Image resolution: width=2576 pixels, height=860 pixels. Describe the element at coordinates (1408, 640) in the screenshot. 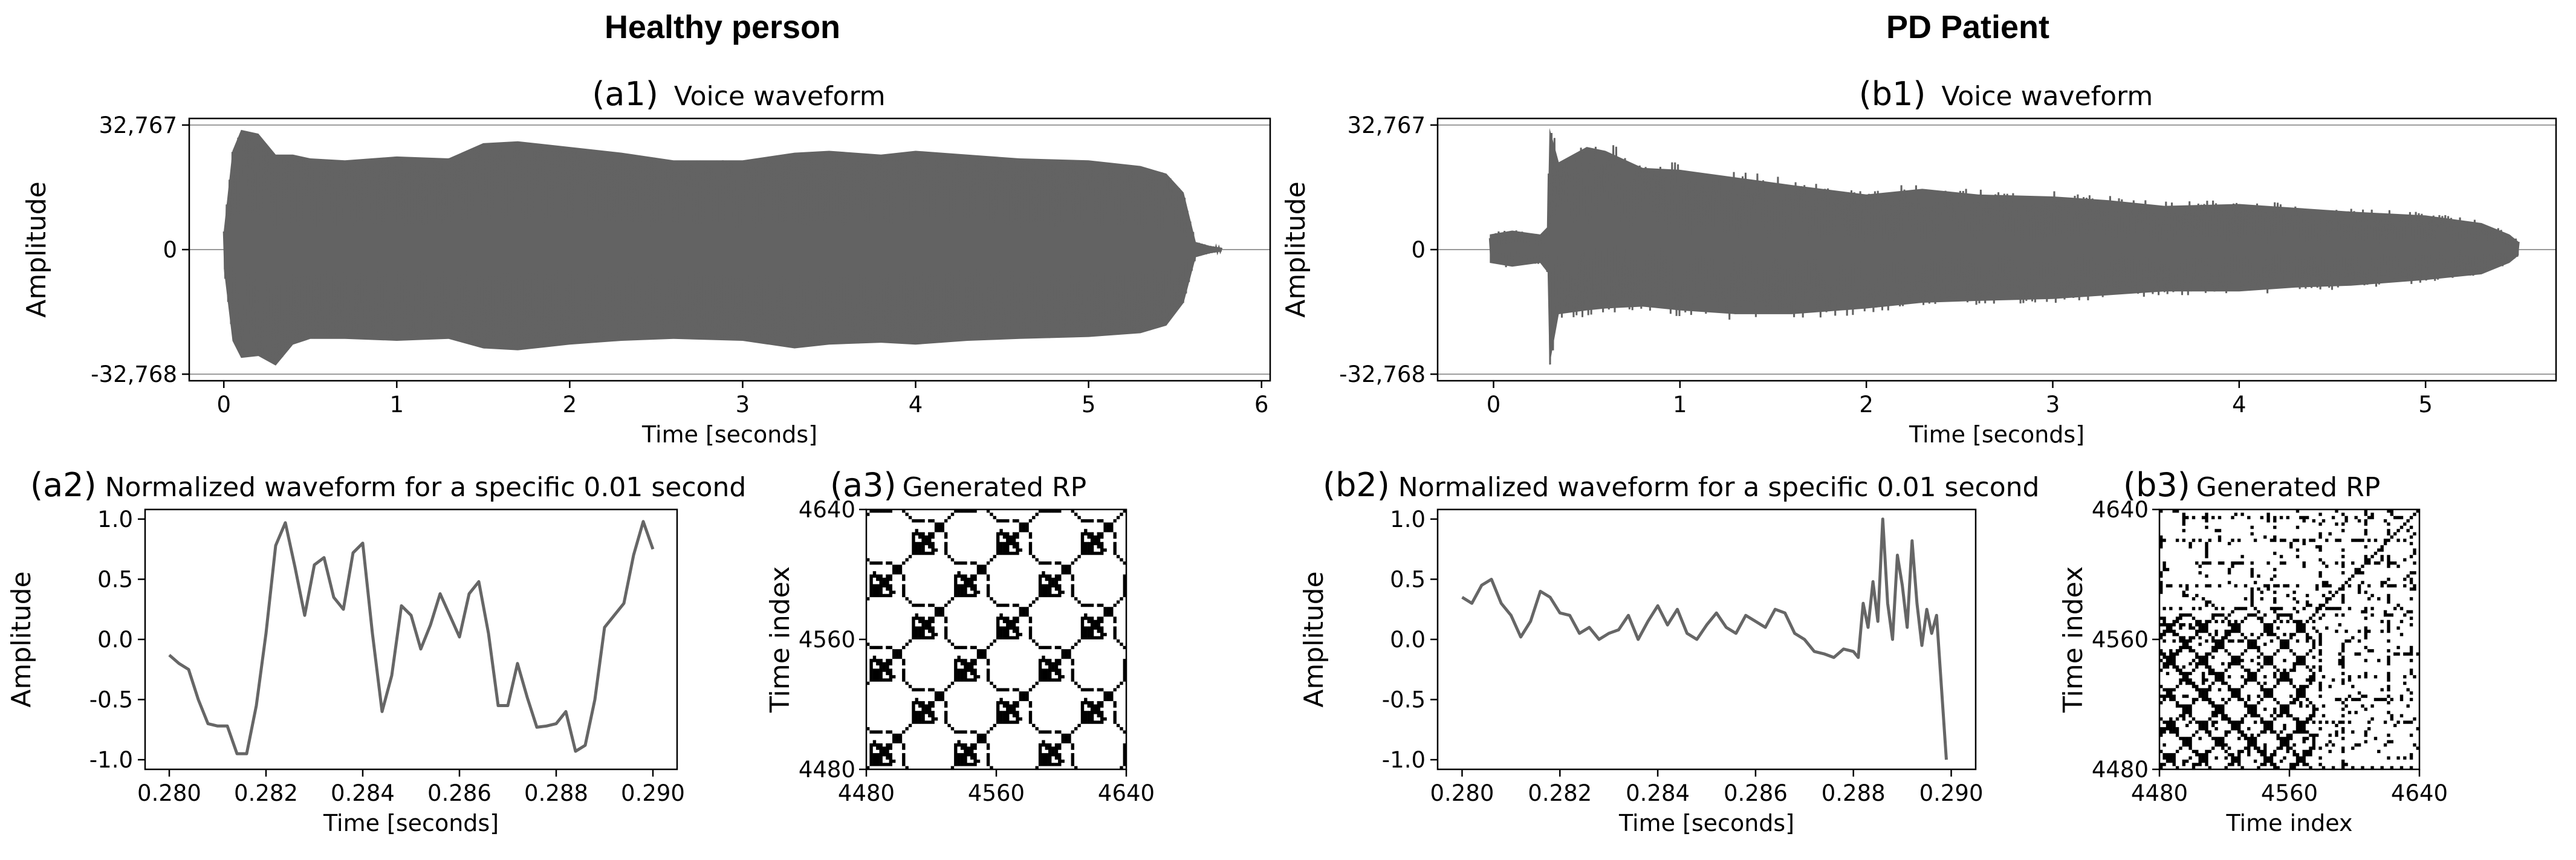

I see `b2-y-tick-label: 0.0` at that location.